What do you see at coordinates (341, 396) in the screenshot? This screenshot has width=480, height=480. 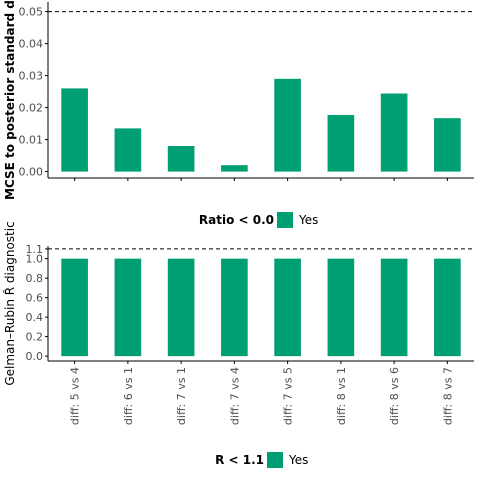 I see `x-tick-label-6: diff: 8 vs 1` at bounding box center [341, 396].